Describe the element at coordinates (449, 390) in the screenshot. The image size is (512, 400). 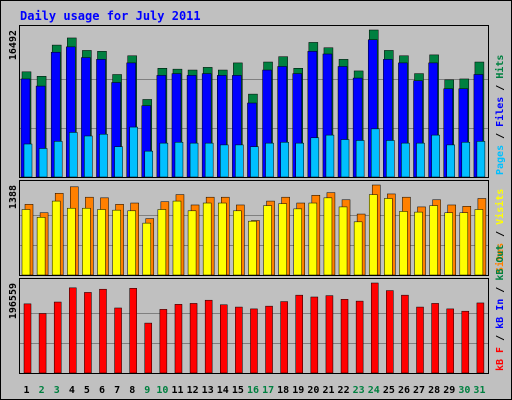
I see `x-tick-label-day-29: 29` at that location.